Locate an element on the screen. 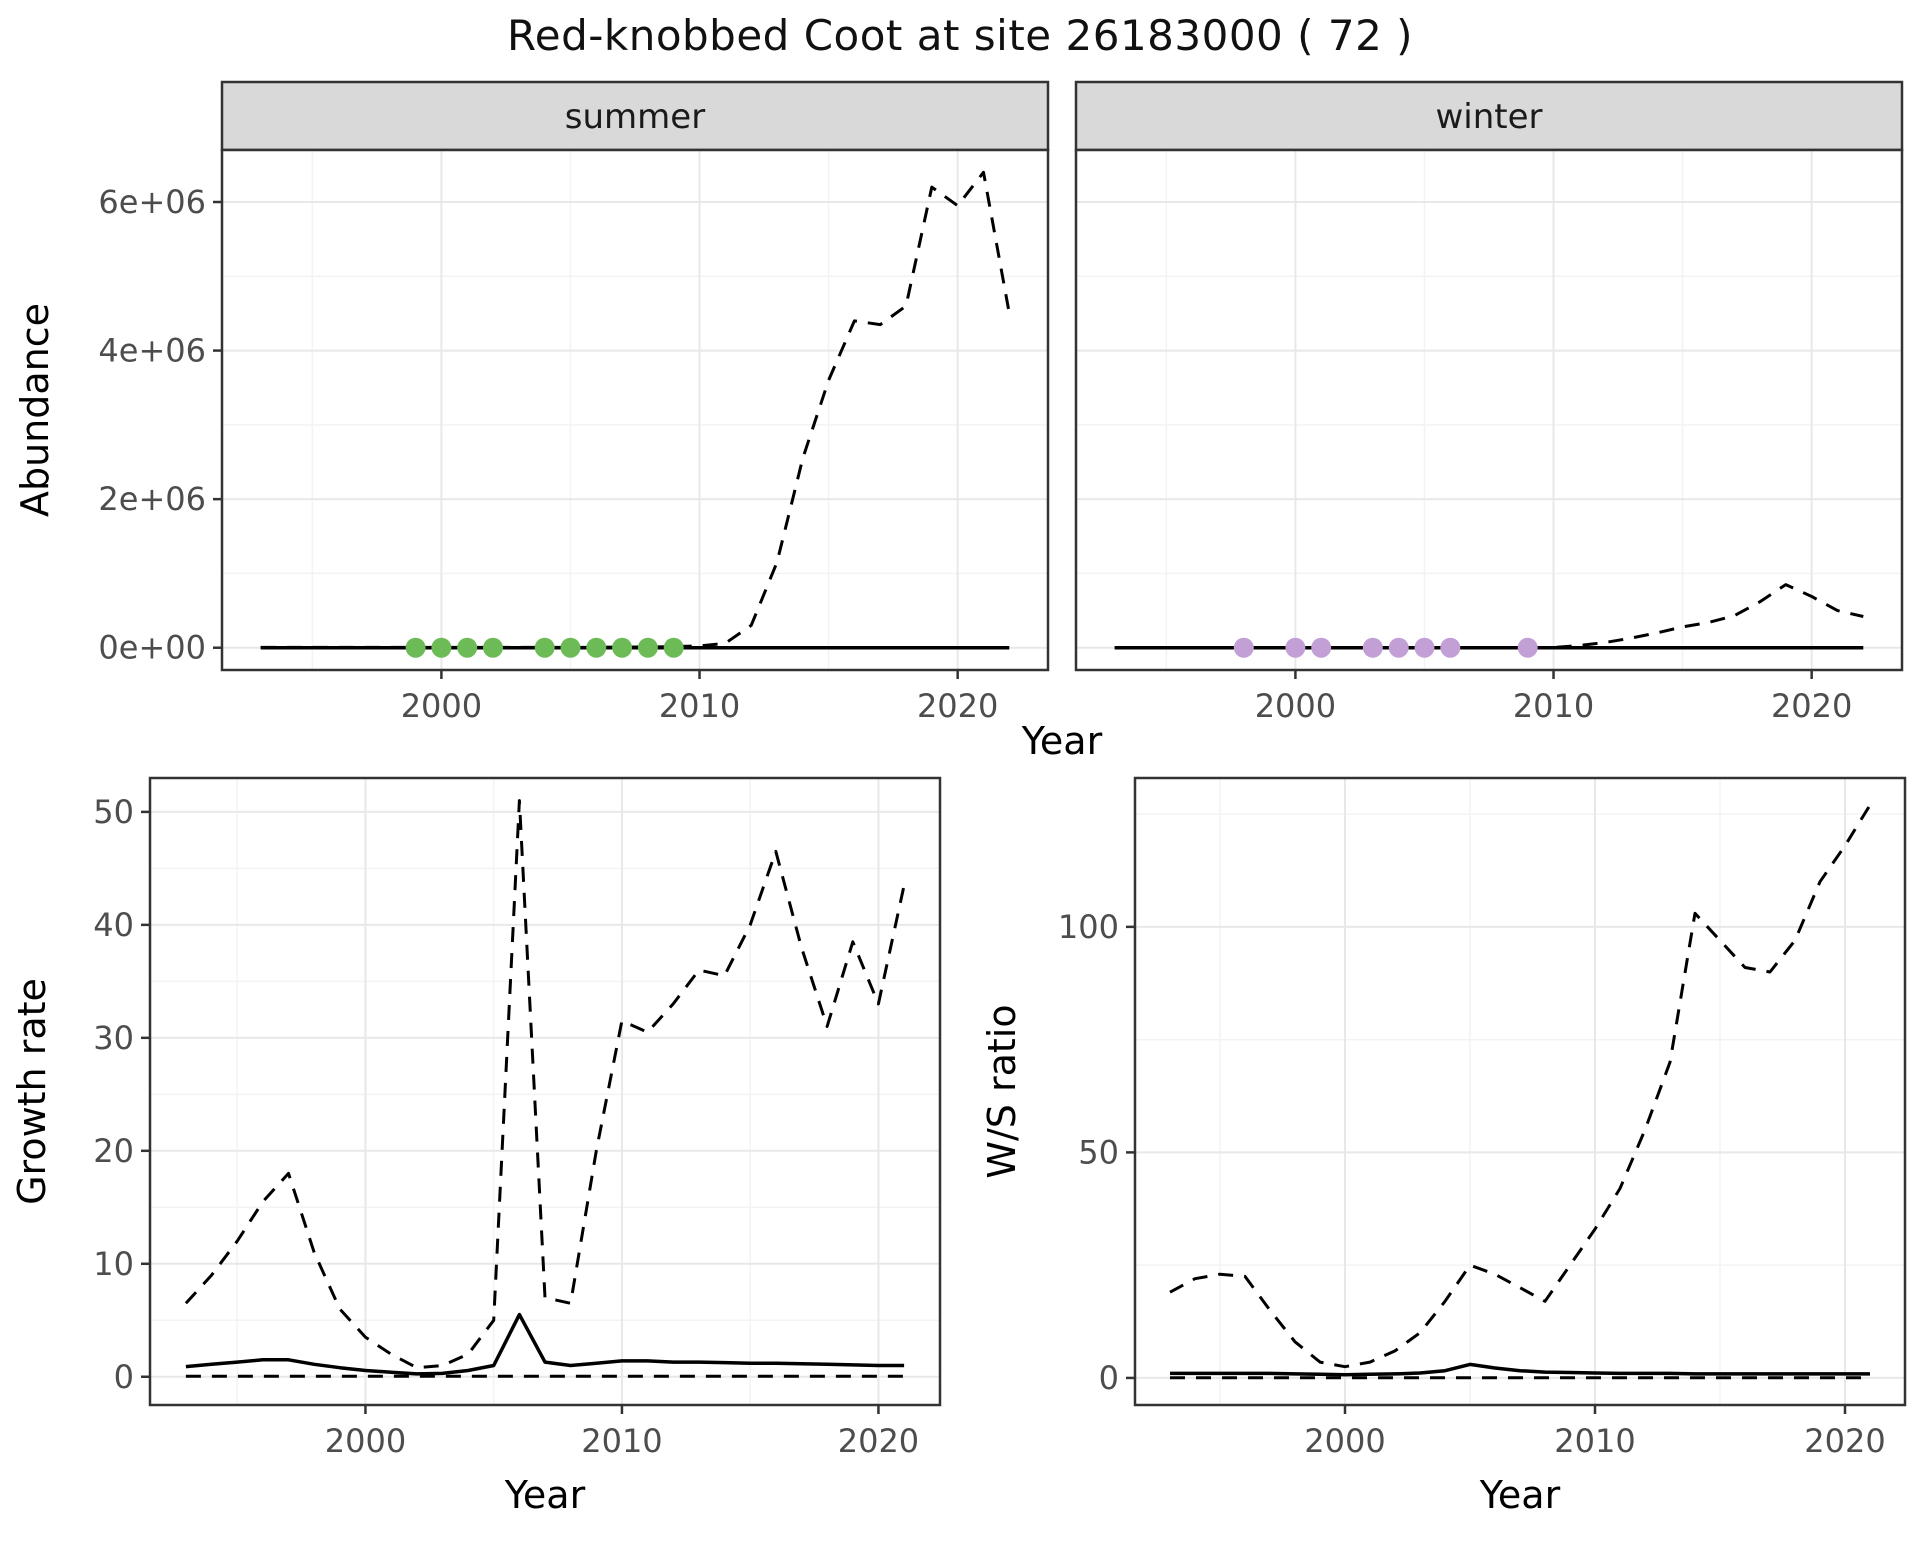 The width and height of the screenshot is (1920, 1560). facet-strip-label: summer is located at coordinates (635, 117).